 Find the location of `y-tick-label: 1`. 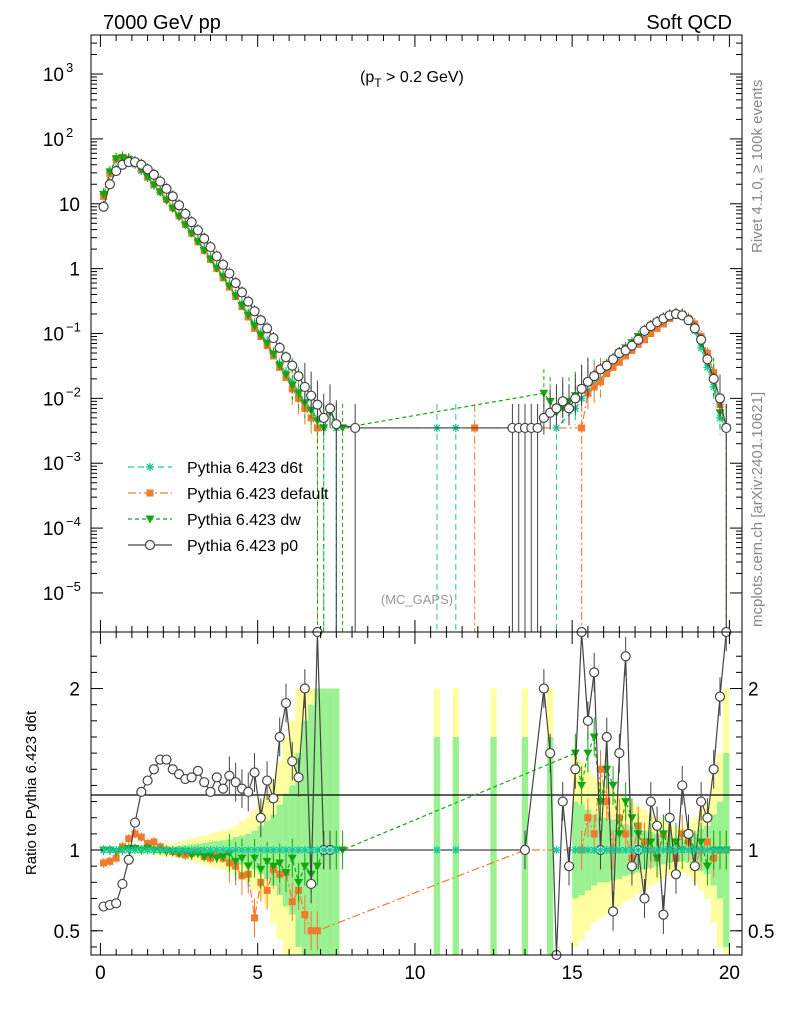

y-tick-label: 1 is located at coordinates (74, 270).